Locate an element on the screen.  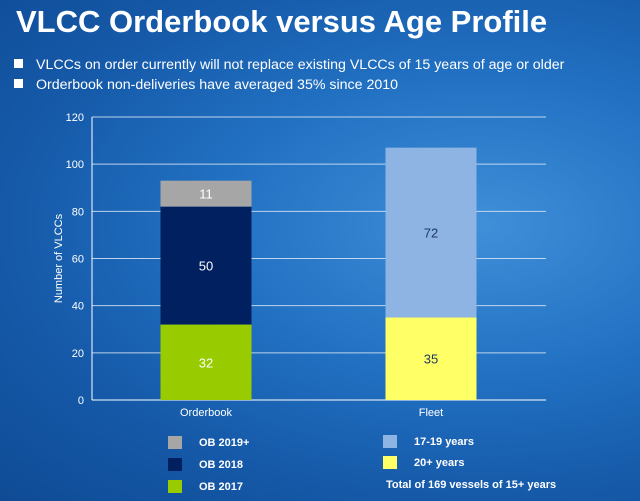
y-tick-label: 20 is located at coordinates (78, 354).